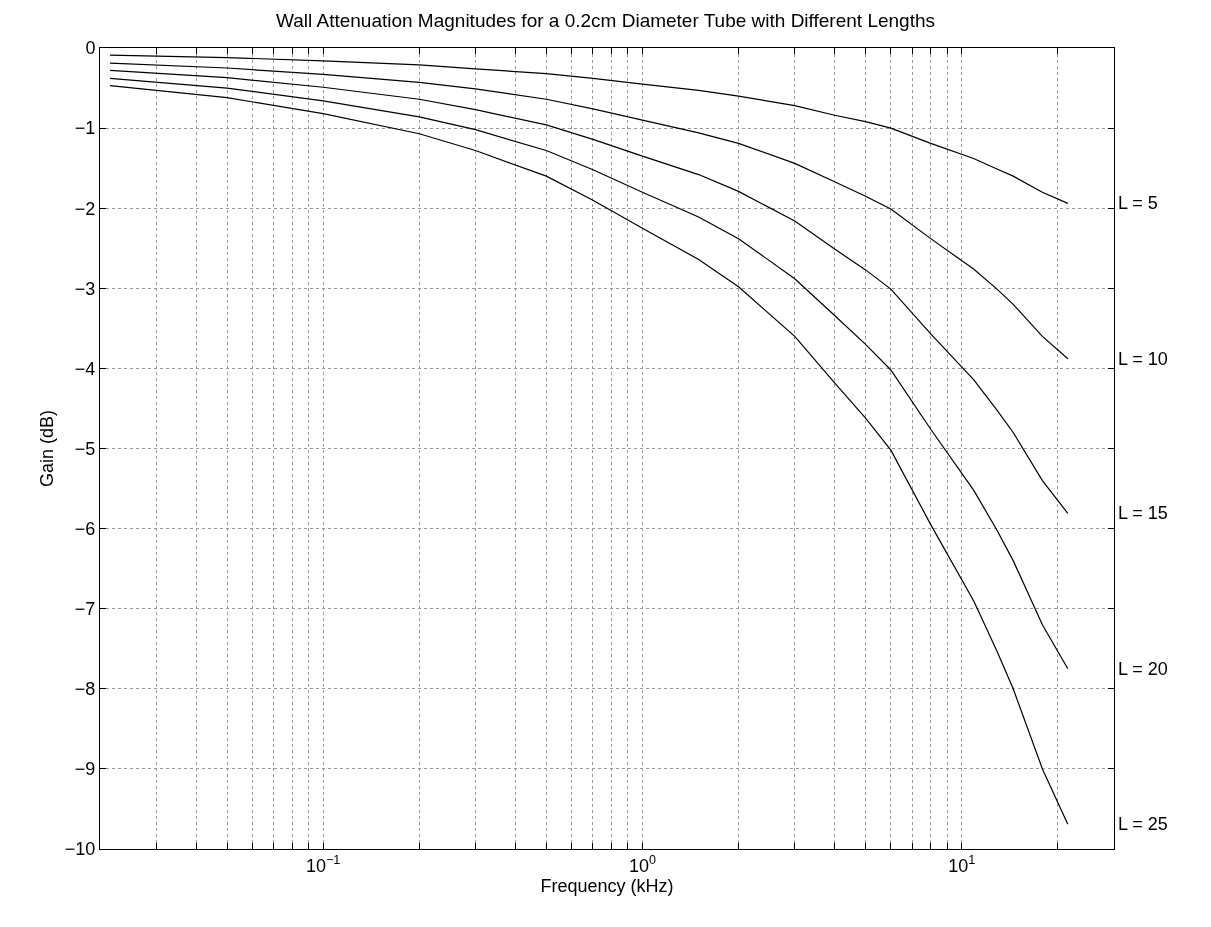  I want to click on legend-label: L = 10, so click(1143, 359).